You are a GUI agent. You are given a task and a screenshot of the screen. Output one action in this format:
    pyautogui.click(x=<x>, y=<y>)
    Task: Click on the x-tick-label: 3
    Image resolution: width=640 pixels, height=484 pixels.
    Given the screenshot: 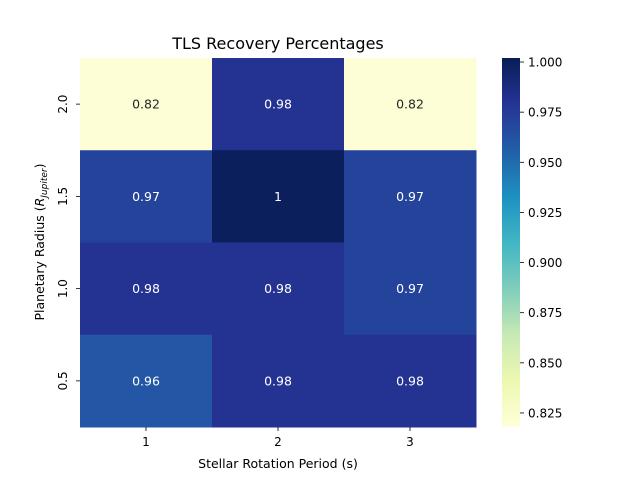 What is the action you would take?
    pyautogui.click(x=410, y=442)
    